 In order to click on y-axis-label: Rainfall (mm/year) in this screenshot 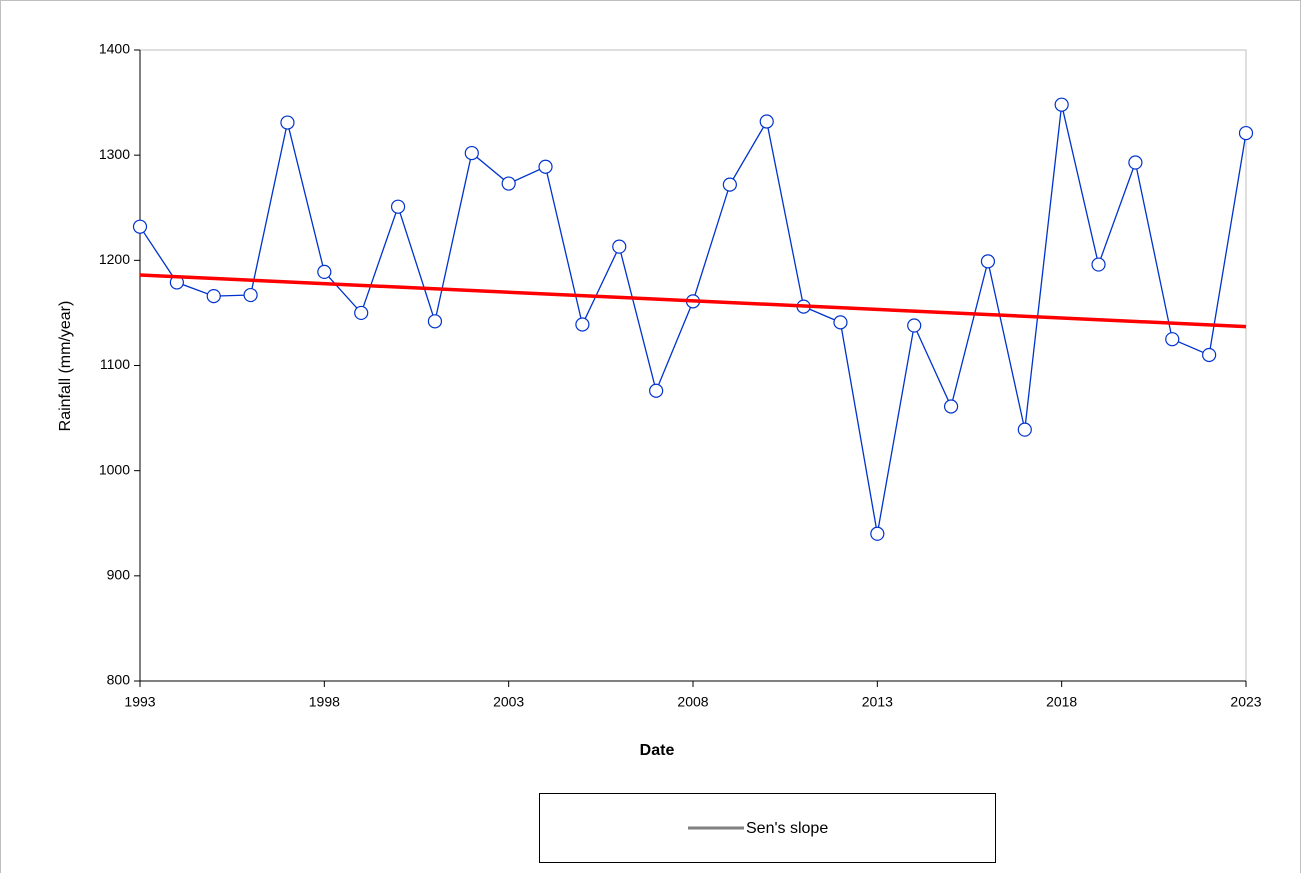, I will do `click(65, 366)`.